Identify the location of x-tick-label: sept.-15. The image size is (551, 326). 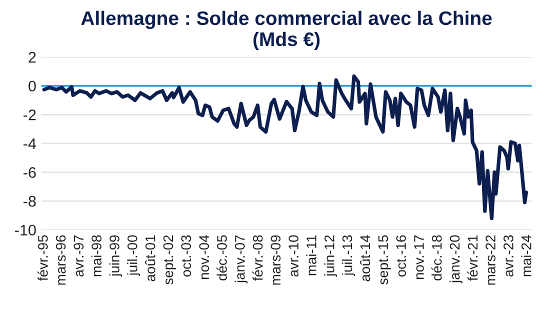
(384, 259).